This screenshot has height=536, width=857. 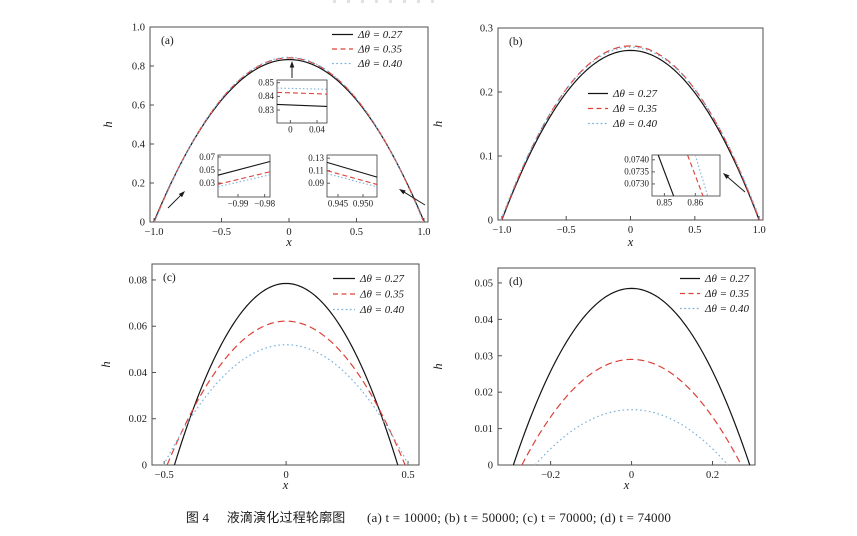 I want to click on inset-x-tick-label: 0.945, so click(x=338, y=204).